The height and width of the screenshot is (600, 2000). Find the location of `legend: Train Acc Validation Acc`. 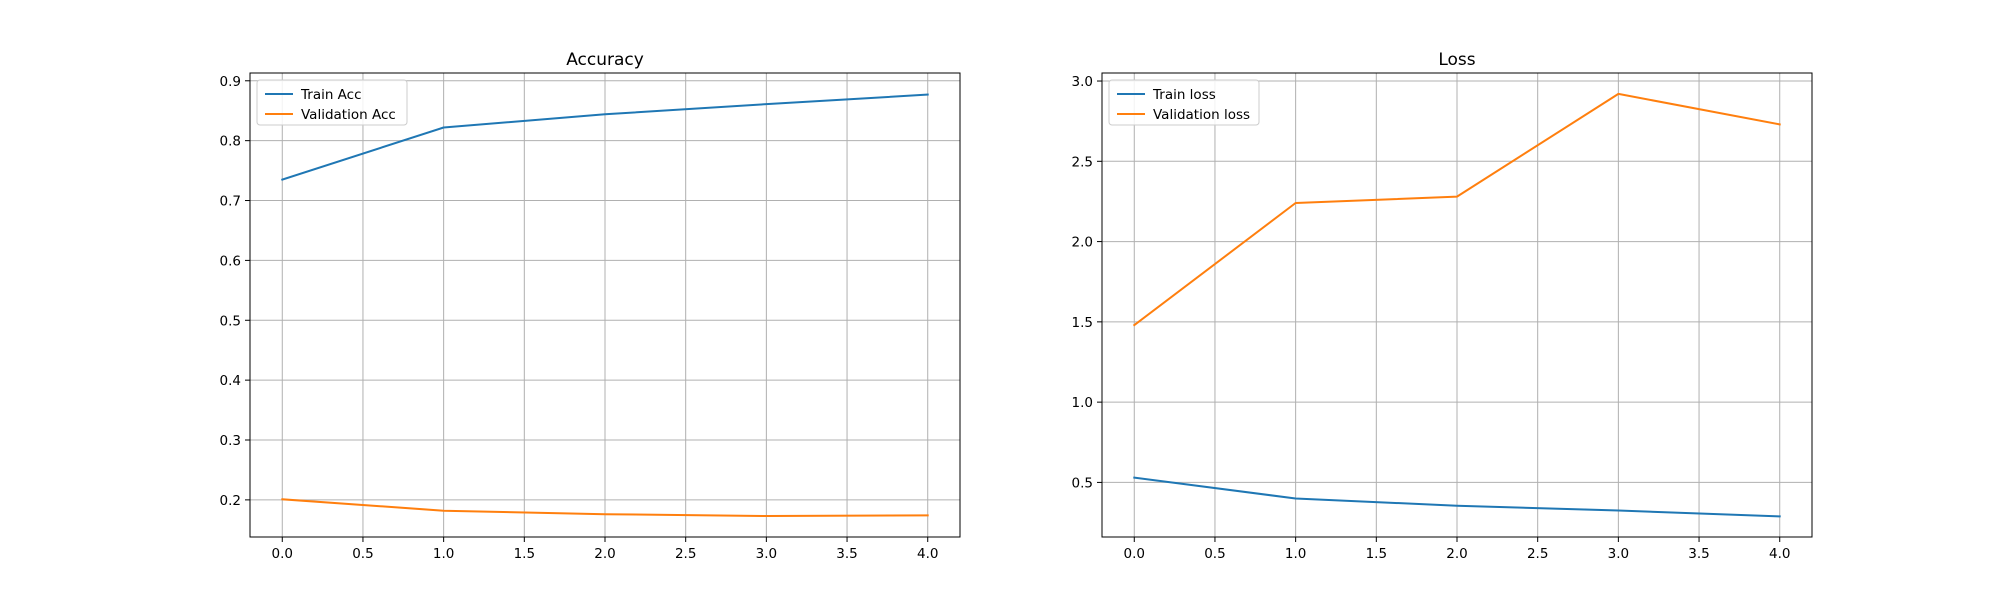

legend: Train Acc Validation Acc is located at coordinates (332, 102).